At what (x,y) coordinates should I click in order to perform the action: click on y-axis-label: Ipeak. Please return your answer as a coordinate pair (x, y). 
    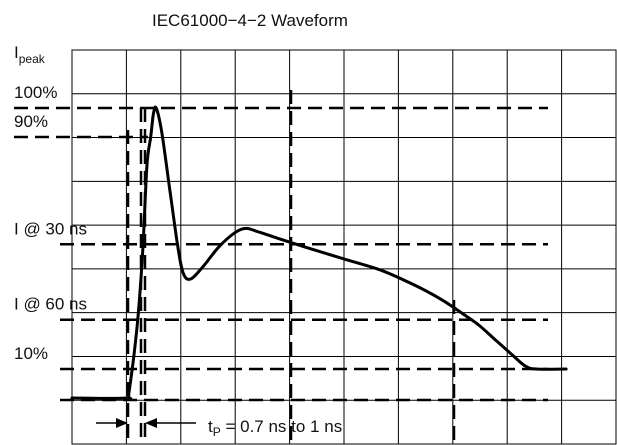
    Looking at the image, I should click on (30, 54).